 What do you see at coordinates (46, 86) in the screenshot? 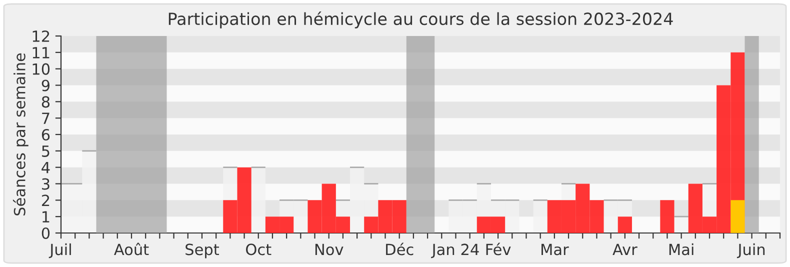
I see `y-tick-label: 9` at bounding box center [46, 86].